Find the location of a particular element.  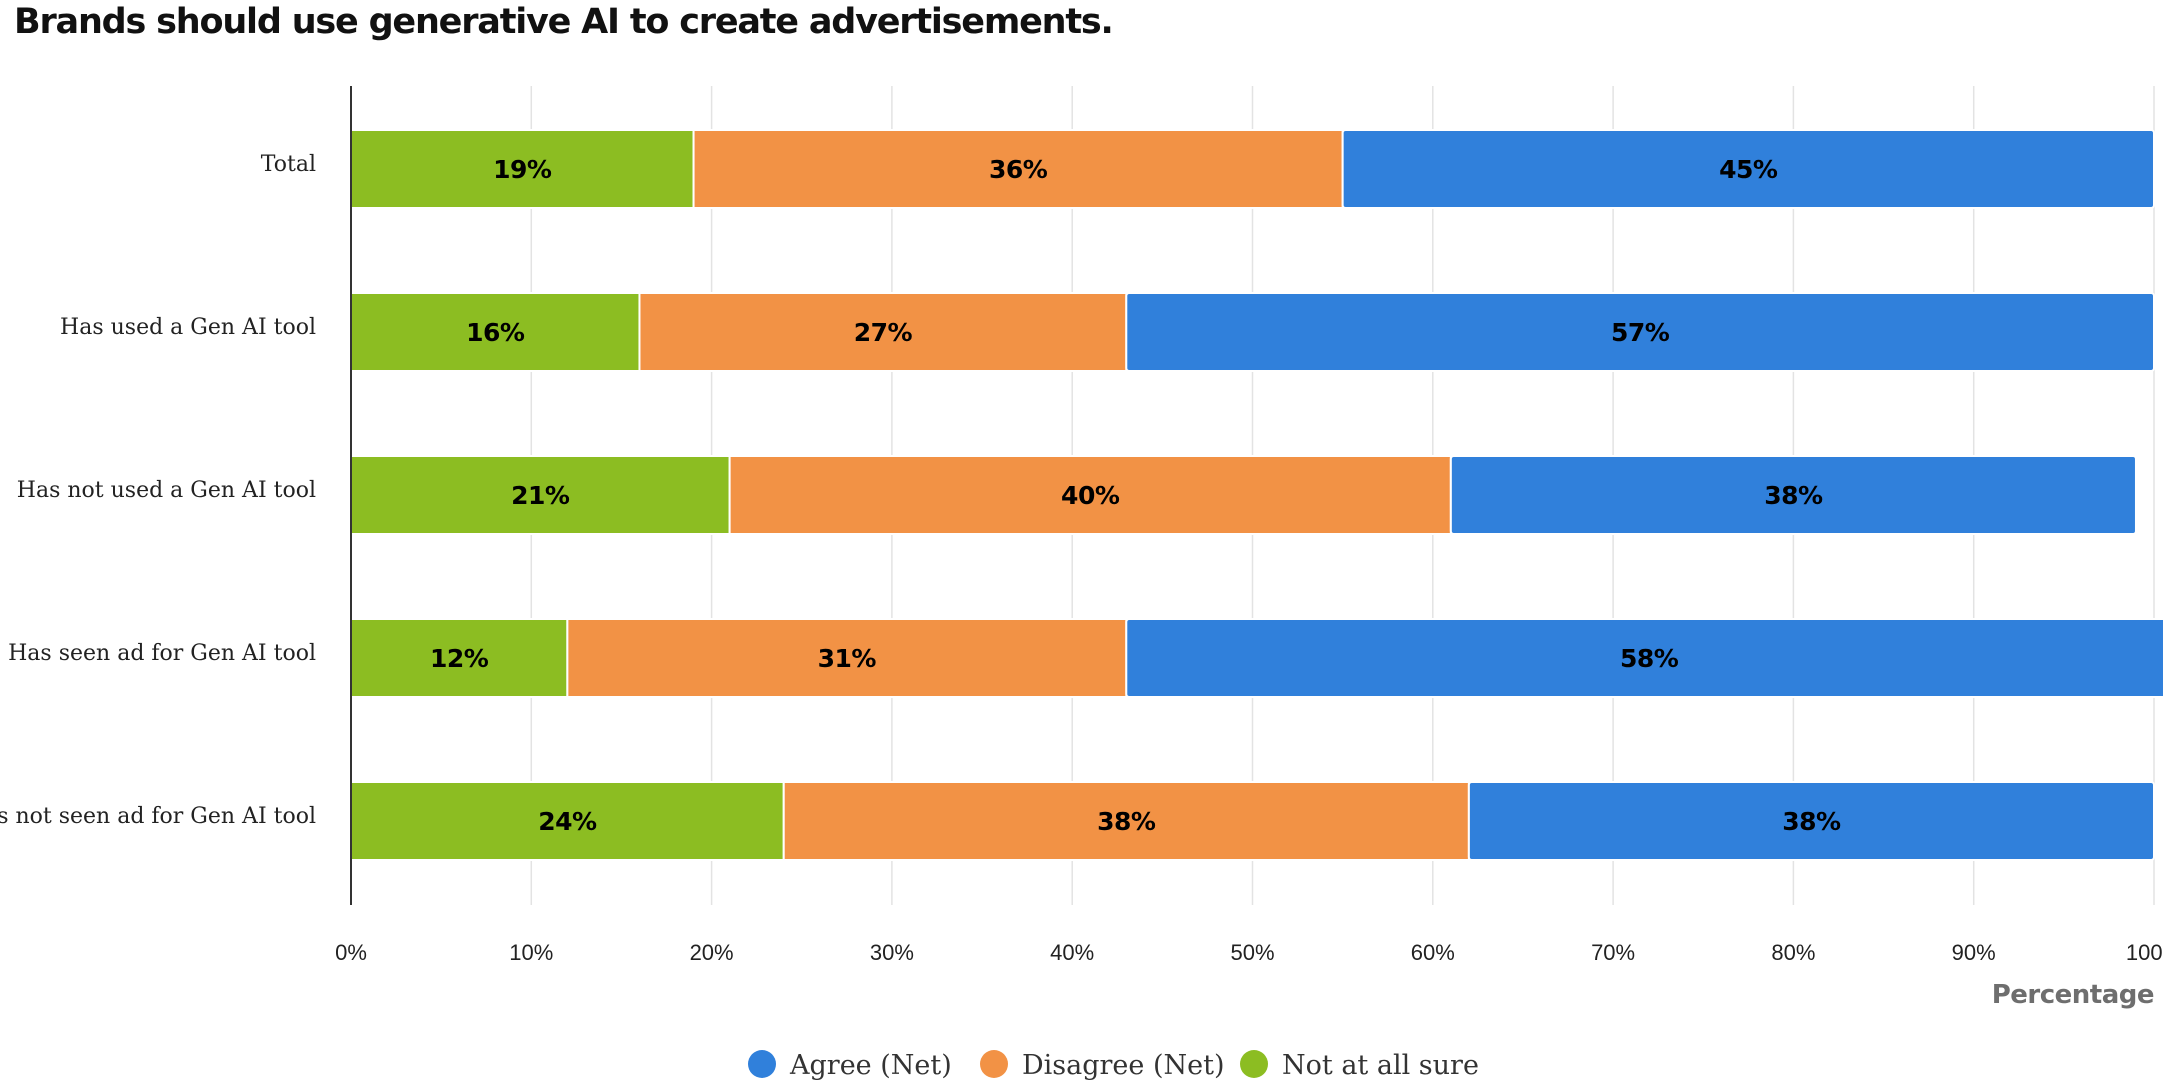

data-label: 31% is located at coordinates (847, 658).